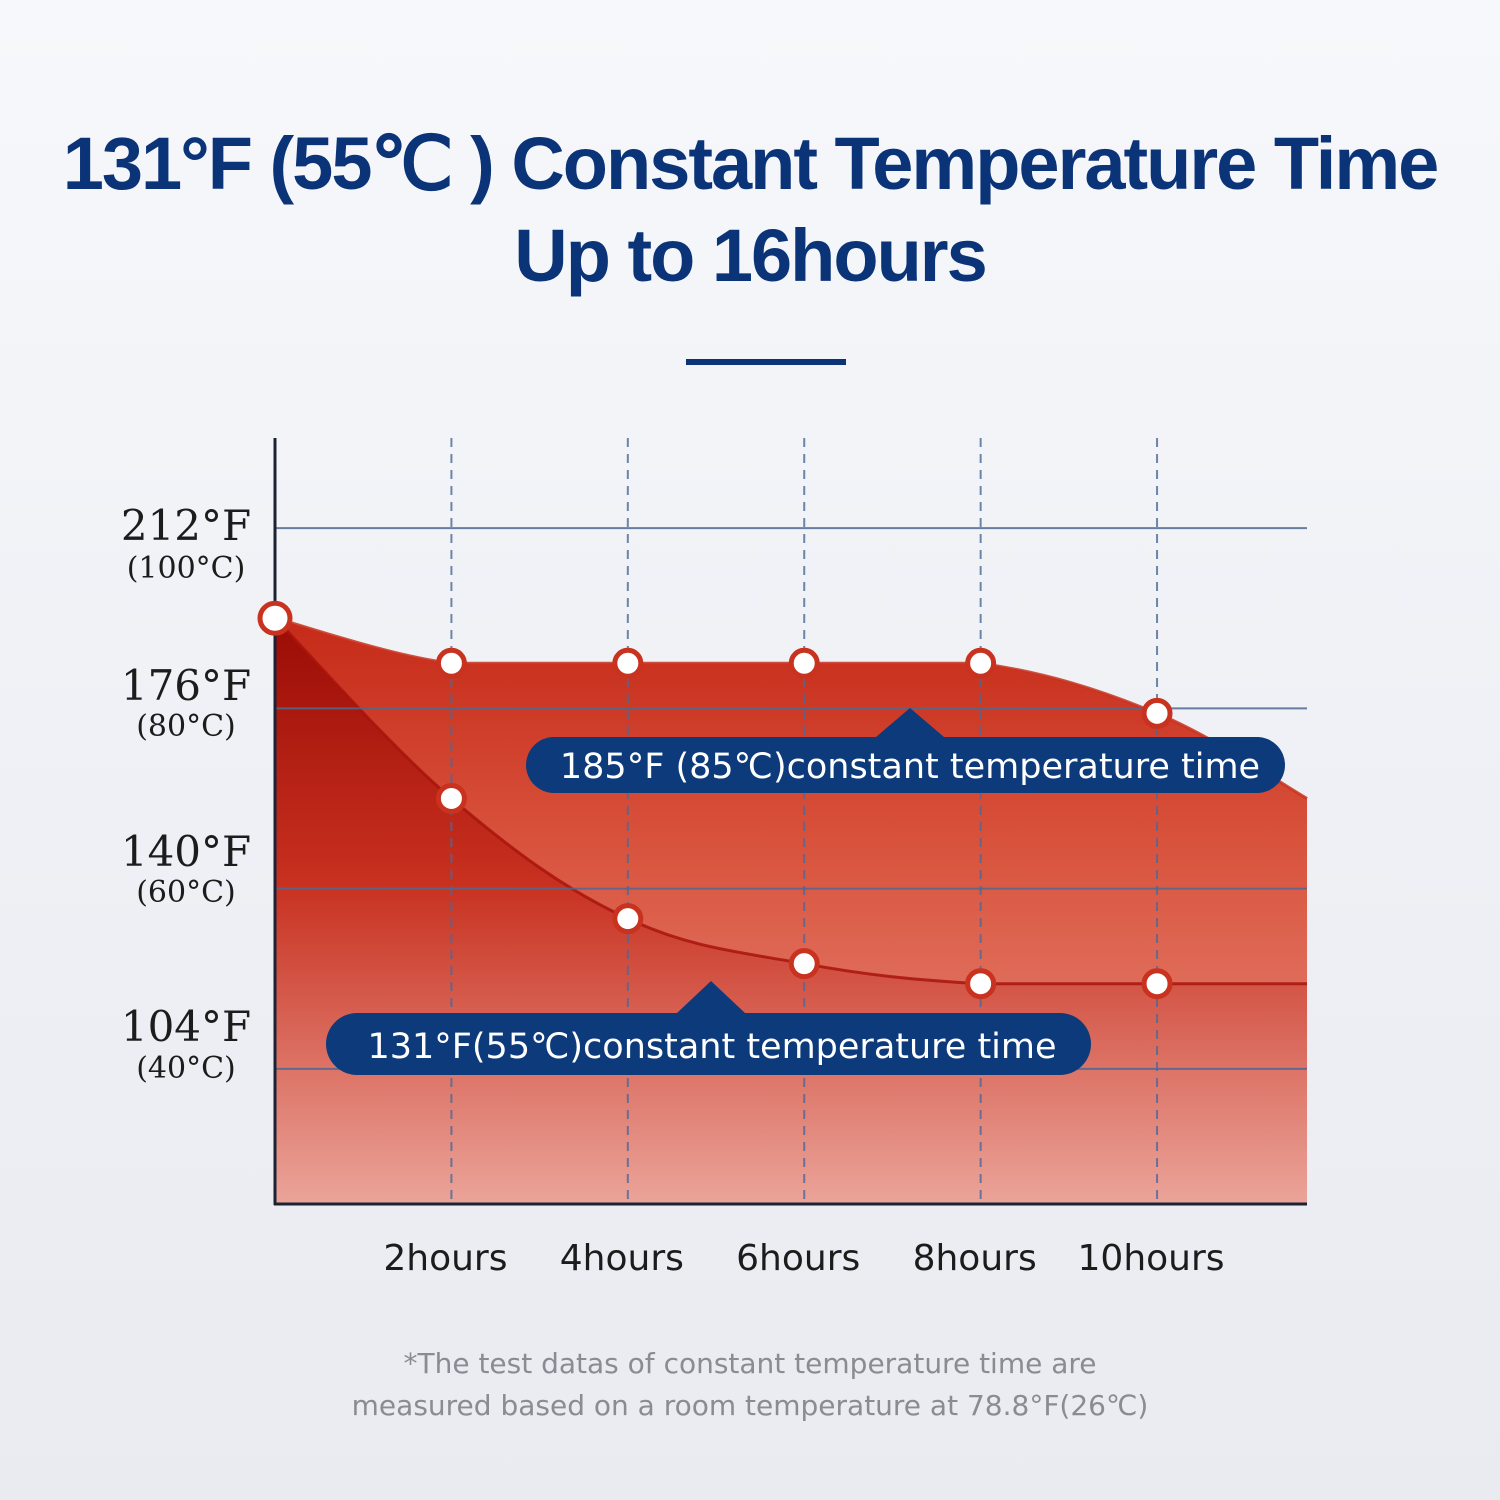 The width and height of the screenshot is (1500, 1500). I want to click on series-label-0: 185°F (85℃)constant temperature time, so click(910, 767).